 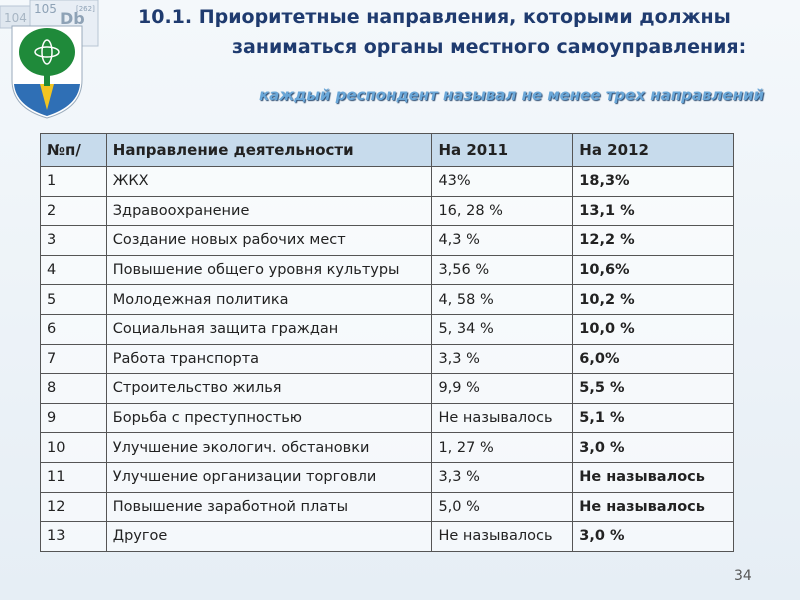 What do you see at coordinates (269, 507) in the screenshot?
I see `table-cell: Повышение заработной платы` at bounding box center [269, 507].